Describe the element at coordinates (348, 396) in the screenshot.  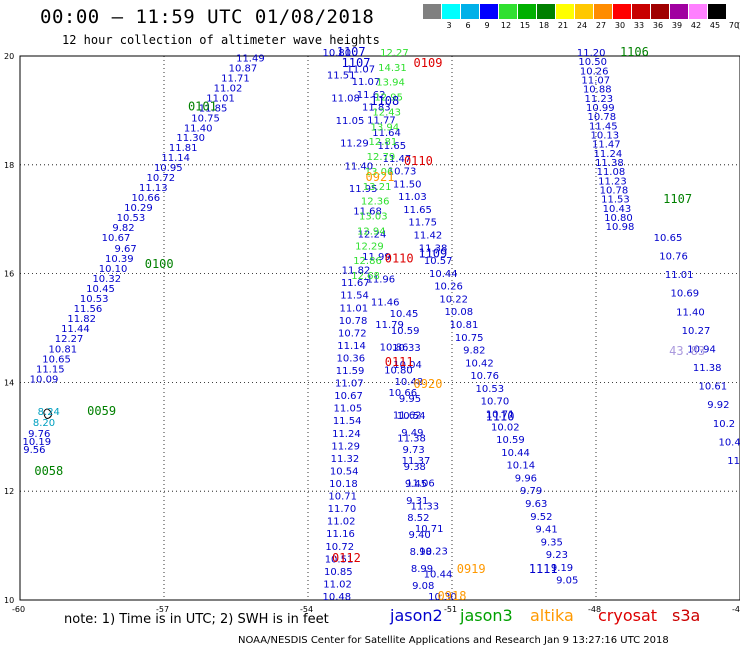
I see `swh-value: 10.67` at that location.